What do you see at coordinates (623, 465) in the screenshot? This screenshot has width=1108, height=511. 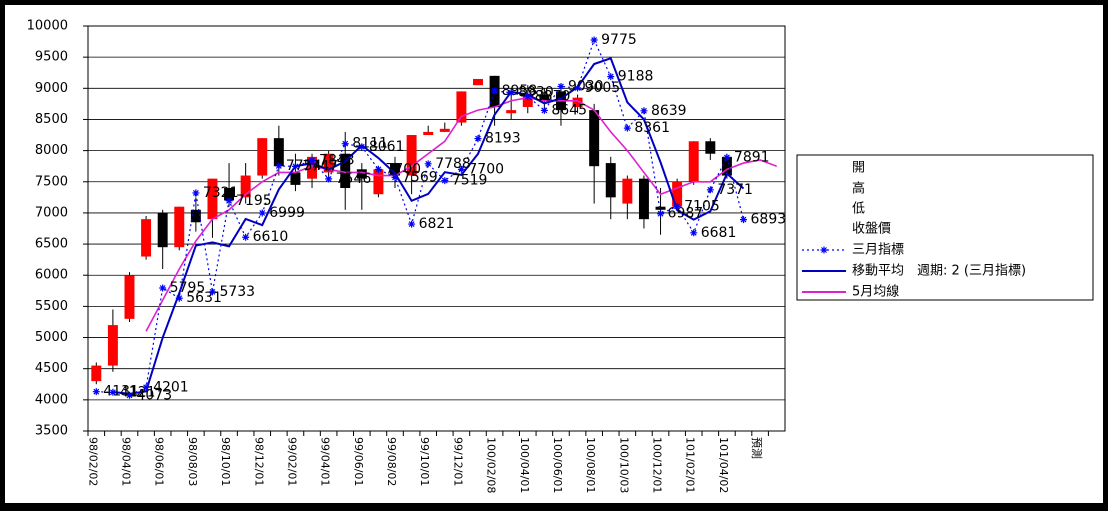 I see `x-tick-label: 100/10/03` at bounding box center [623, 465].